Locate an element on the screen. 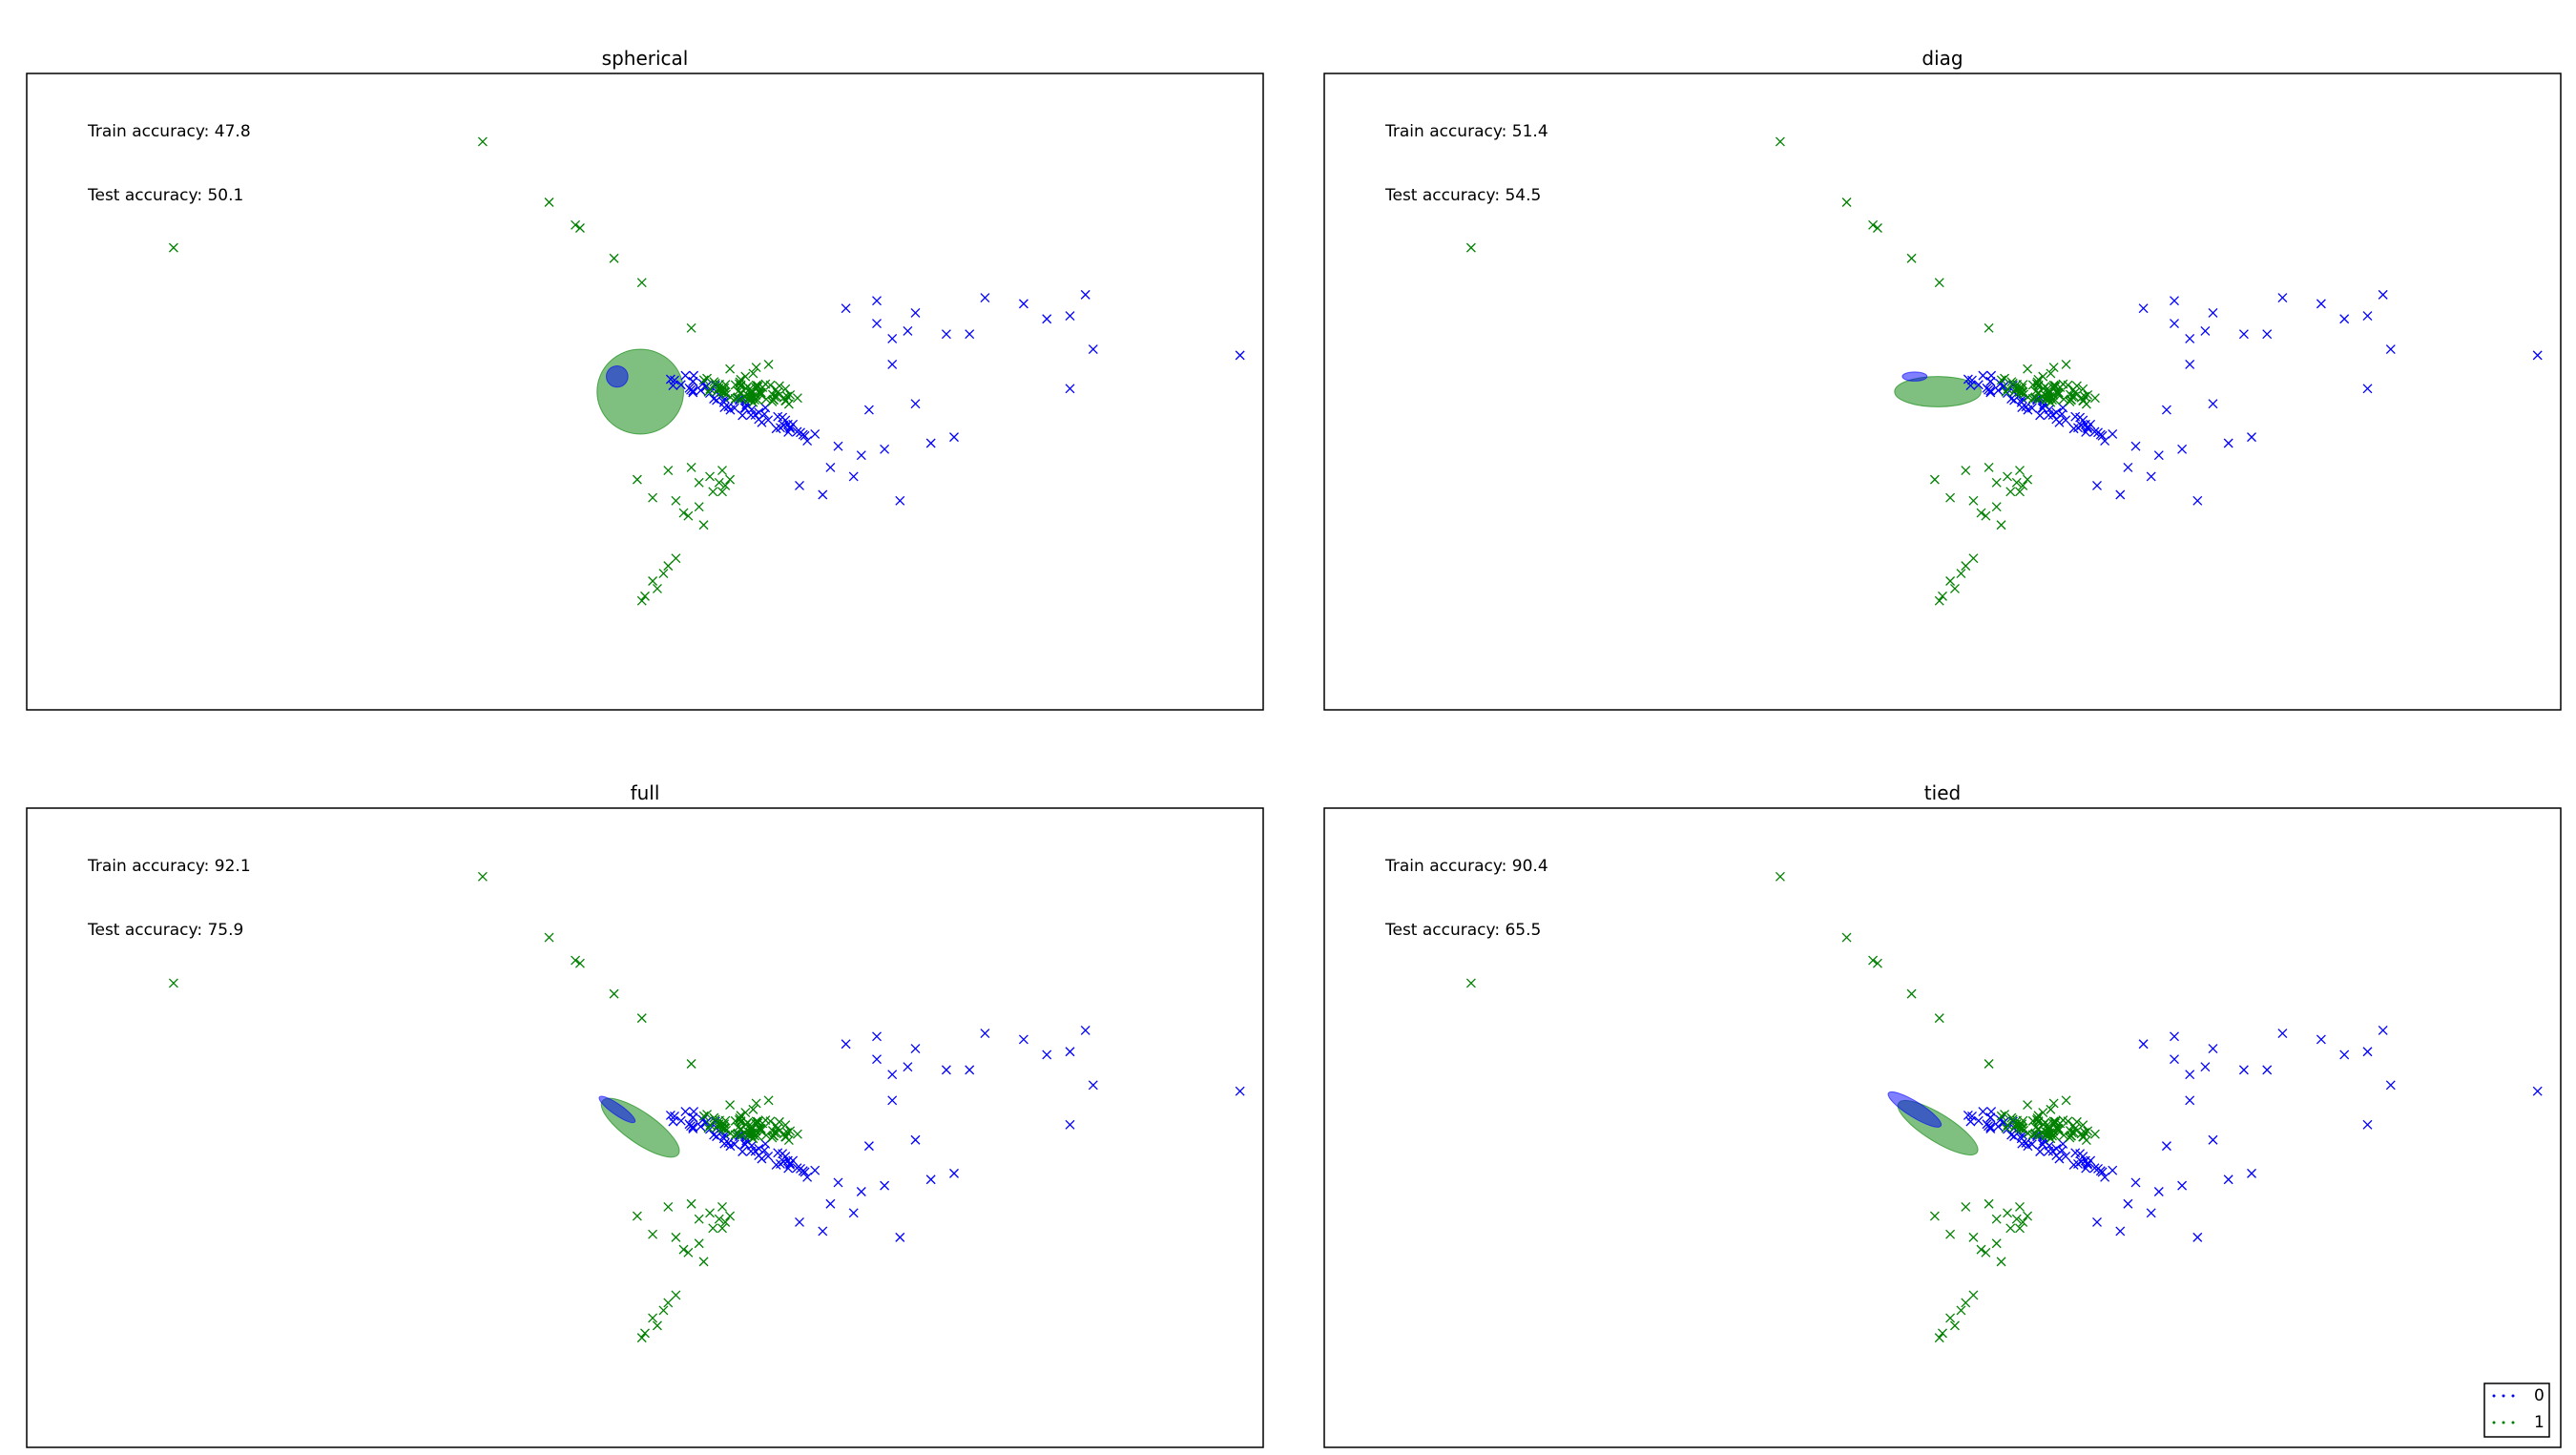 The height and width of the screenshot is (1455, 2576). legend-label-1: 1 is located at coordinates (2539, 1422).